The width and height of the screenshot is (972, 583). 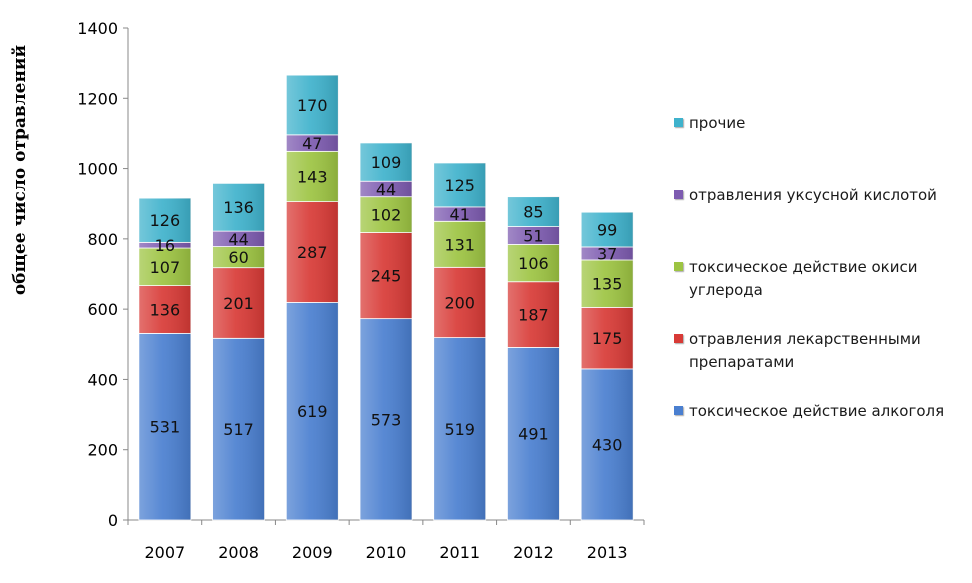 What do you see at coordinates (102, 309) in the screenshot?
I see `y-tick-label: 600` at bounding box center [102, 309].